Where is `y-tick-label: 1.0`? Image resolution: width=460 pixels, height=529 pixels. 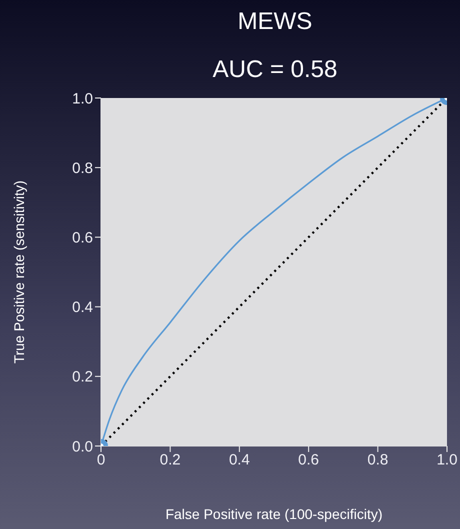 y-tick-label: 1.0 is located at coordinates (82, 99).